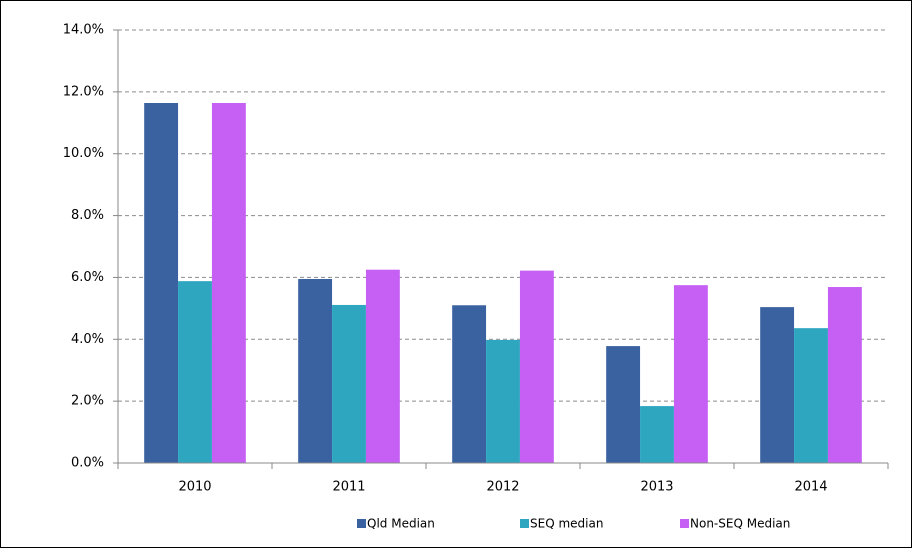 The height and width of the screenshot is (552, 912). What do you see at coordinates (87, 277) in the screenshot?
I see `y-tick-label: 6.0%` at bounding box center [87, 277].